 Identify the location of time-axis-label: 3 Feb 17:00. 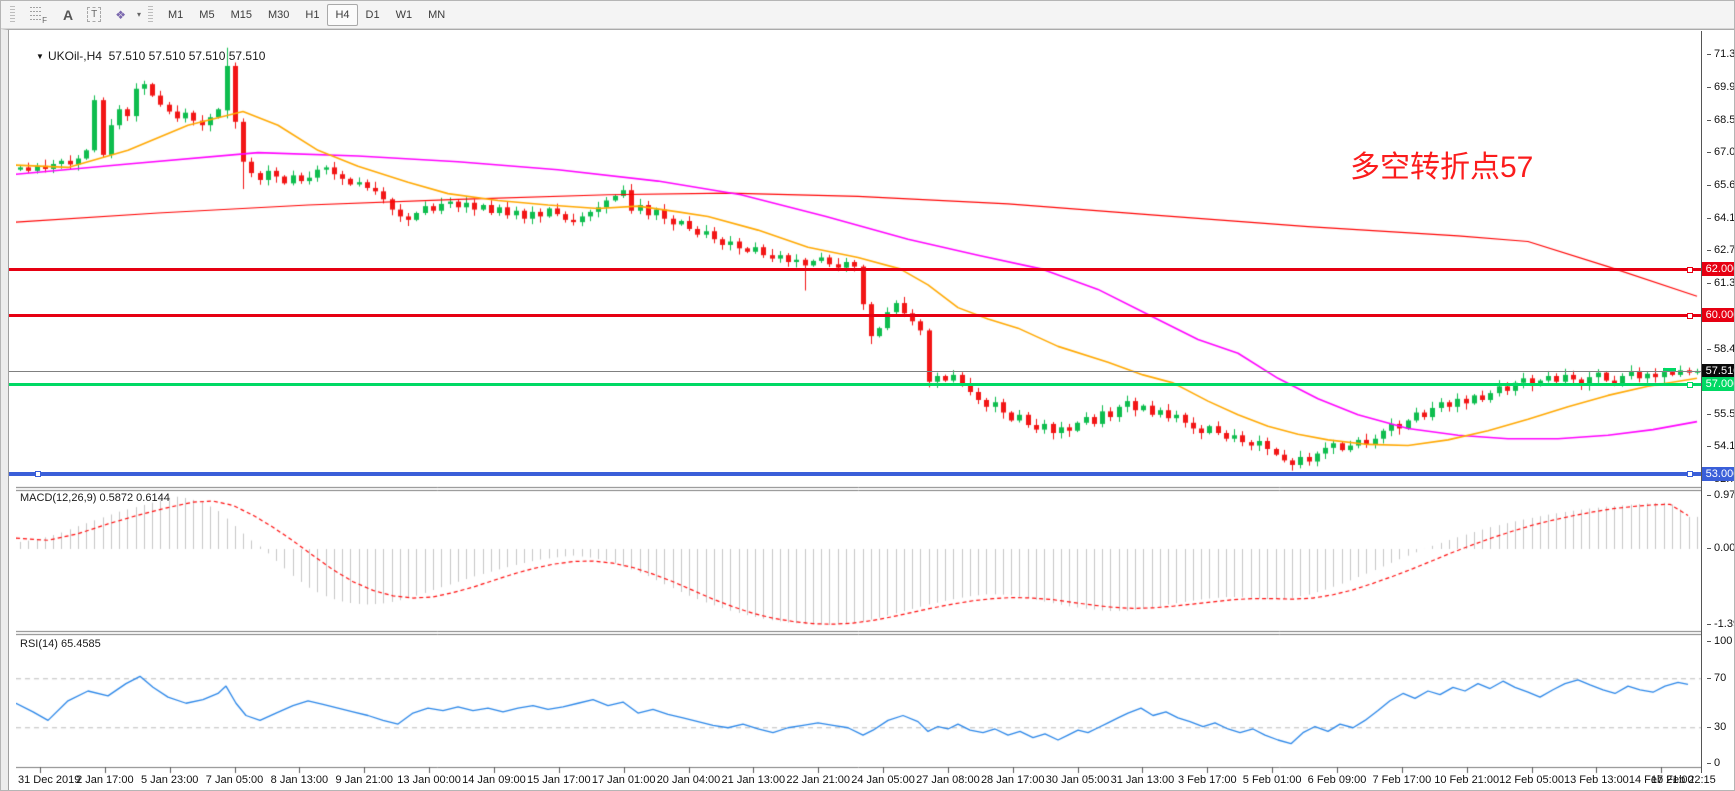
(1207, 780).